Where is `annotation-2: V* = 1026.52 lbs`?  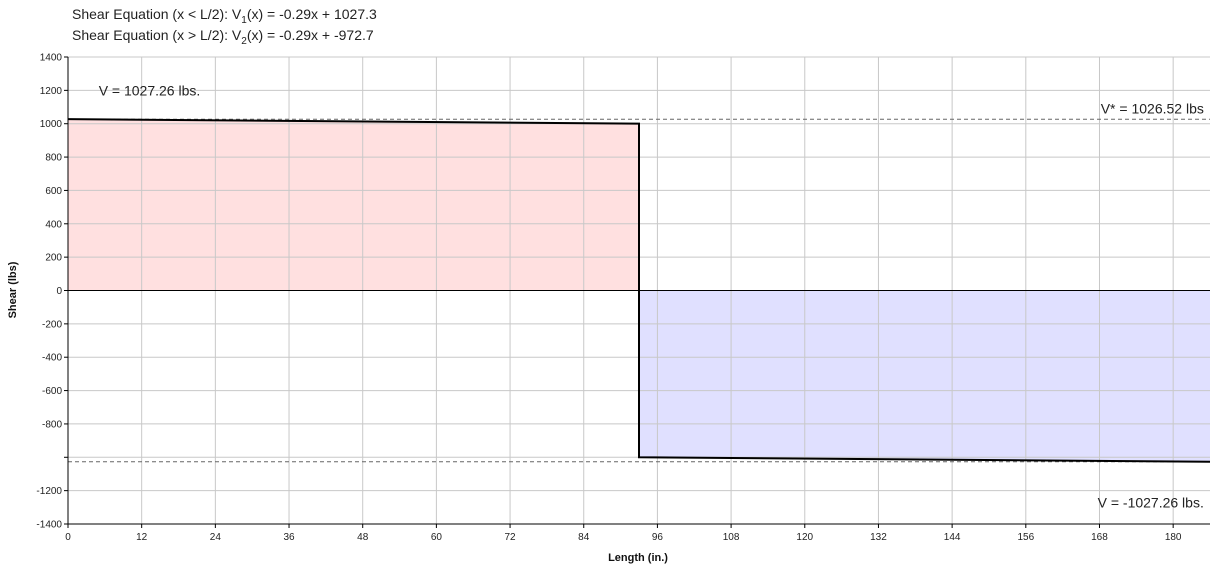
annotation-2: V* = 1026.52 lbs is located at coordinates (1152, 109).